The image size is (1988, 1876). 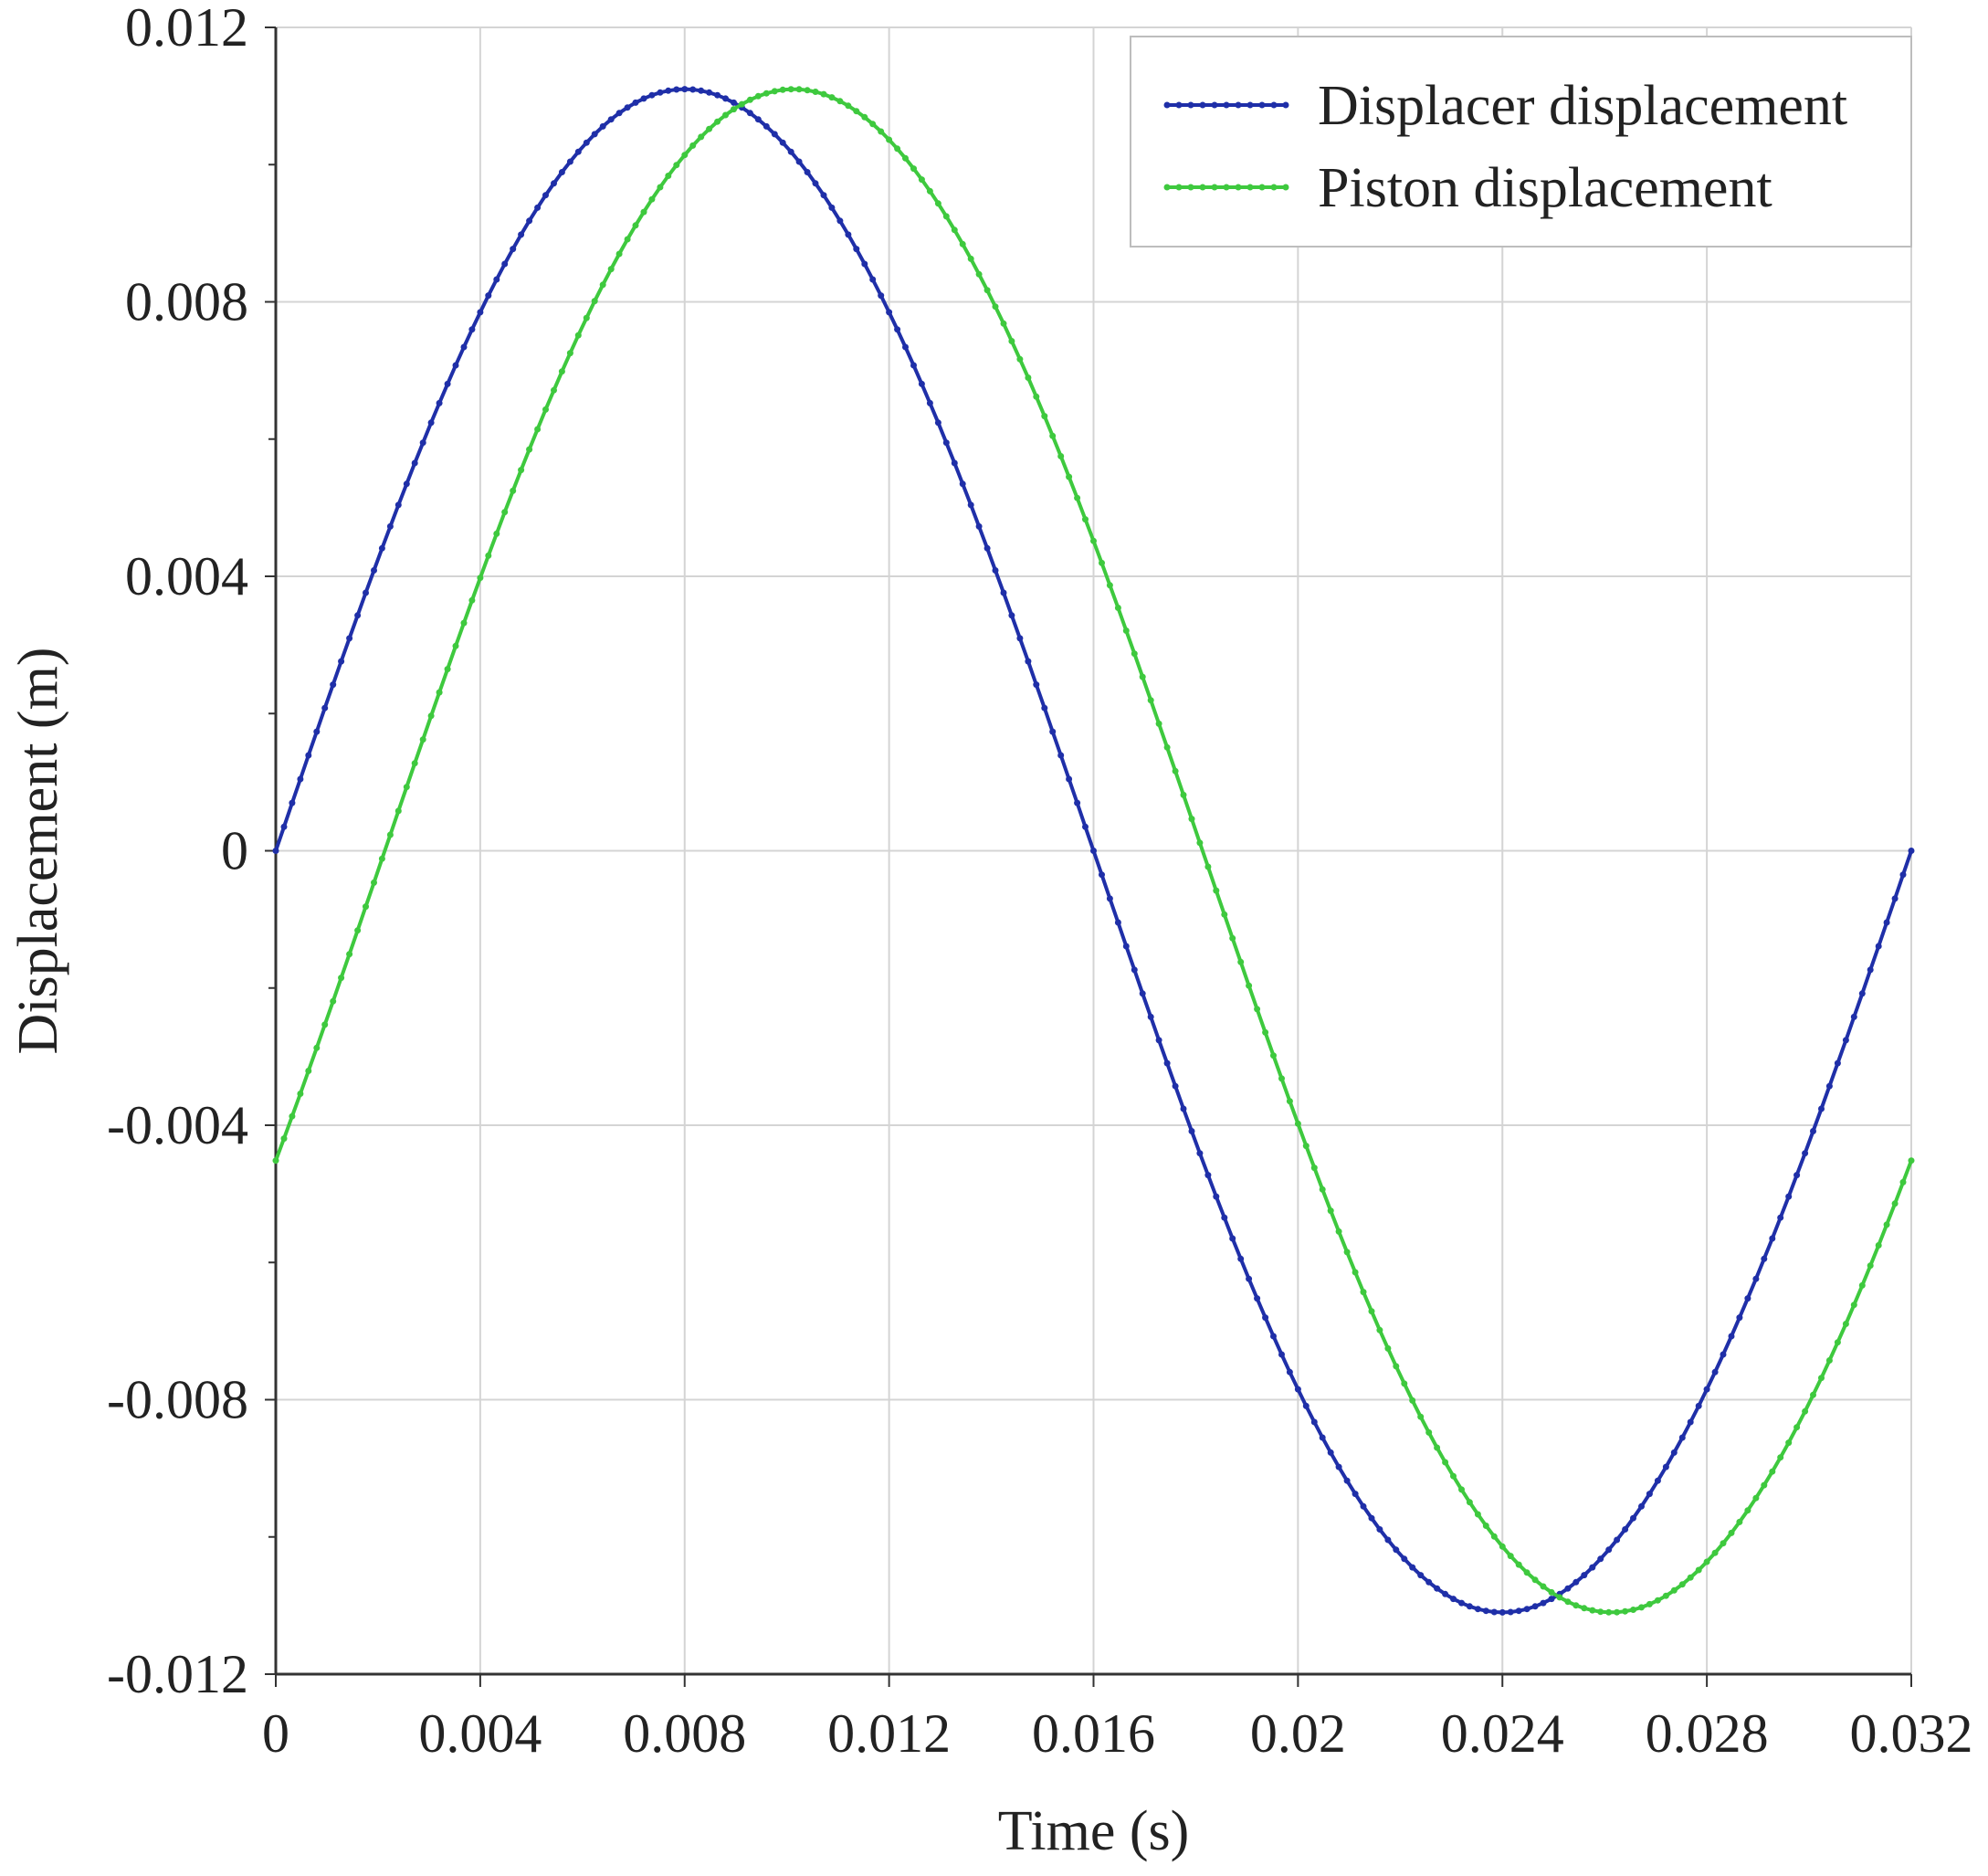 I want to click on legend-item-2: Piston displacement, so click(x=1467, y=188).